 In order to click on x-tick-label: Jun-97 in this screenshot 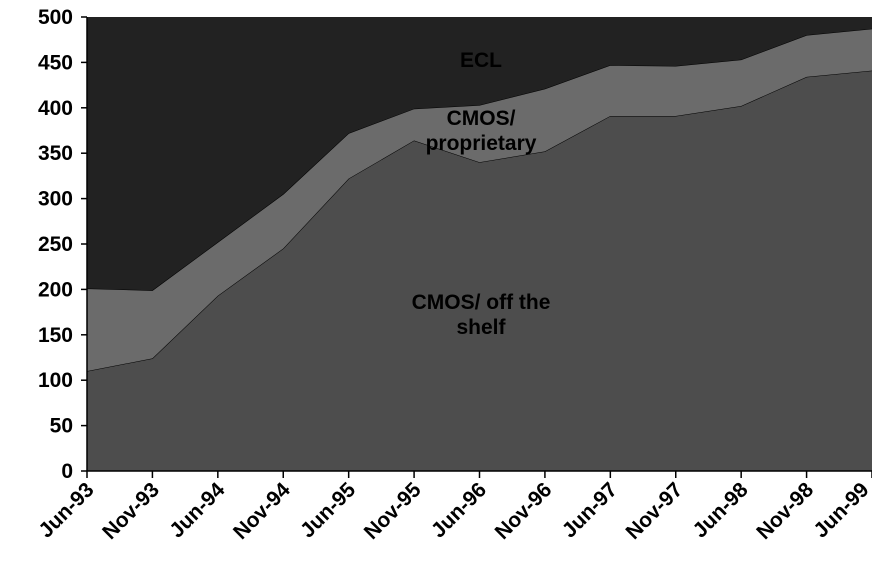, I will do `click(590, 510)`.